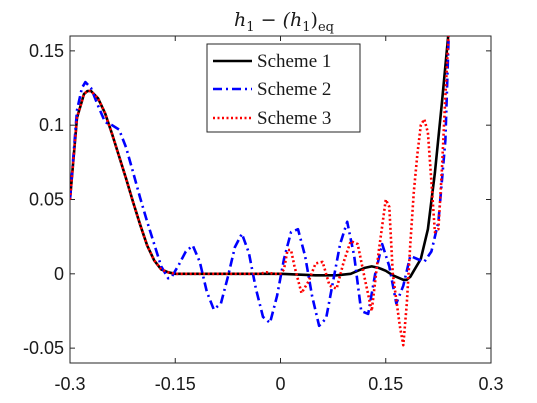 This screenshot has width=537, height=403. Describe the element at coordinates (250, 27) in the screenshot. I see `title-sub1: 1` at that location.